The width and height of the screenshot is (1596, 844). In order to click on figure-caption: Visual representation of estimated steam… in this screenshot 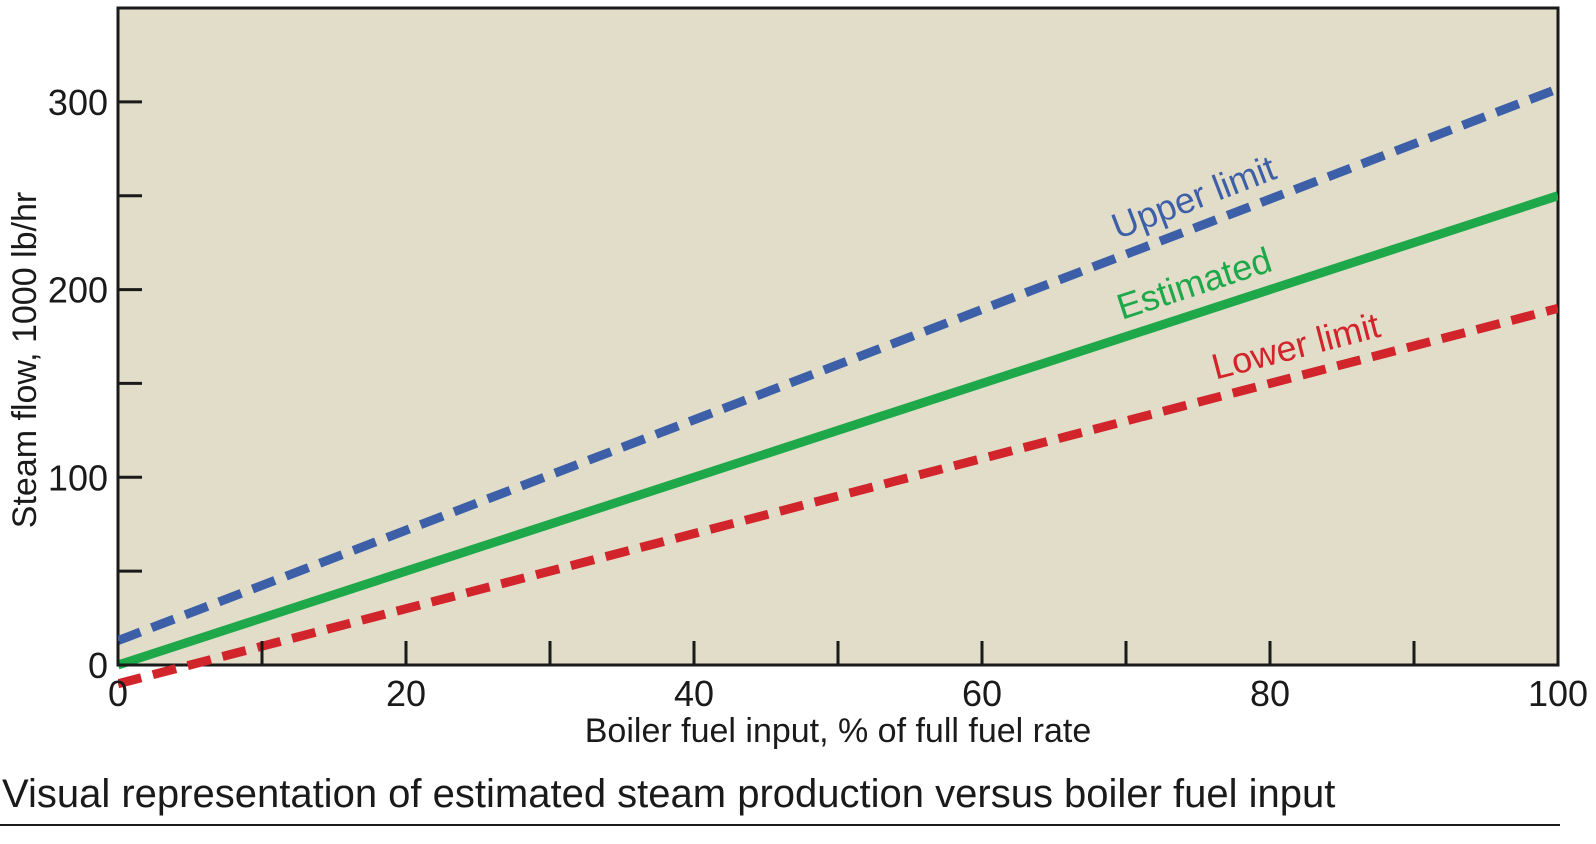, I will do `click(669, 794)`.